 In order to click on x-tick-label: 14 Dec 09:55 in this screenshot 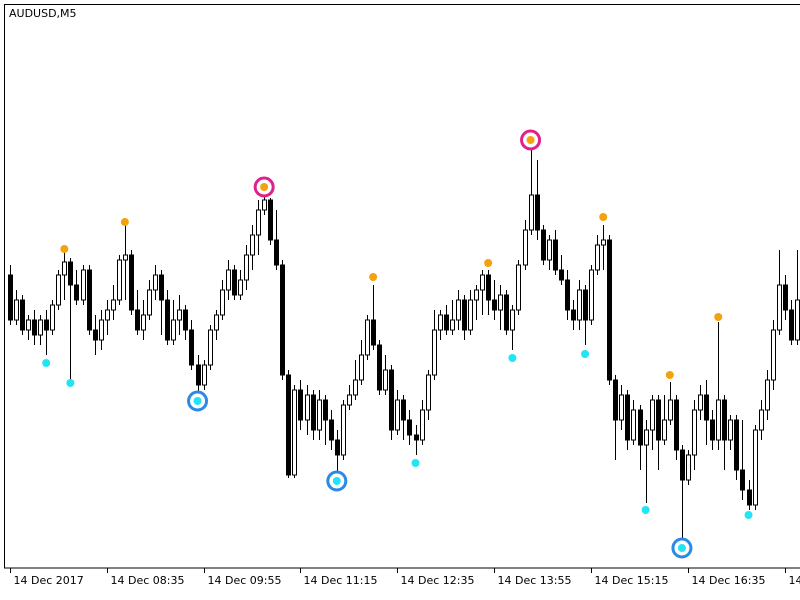, I will do `click(245, 580)`.